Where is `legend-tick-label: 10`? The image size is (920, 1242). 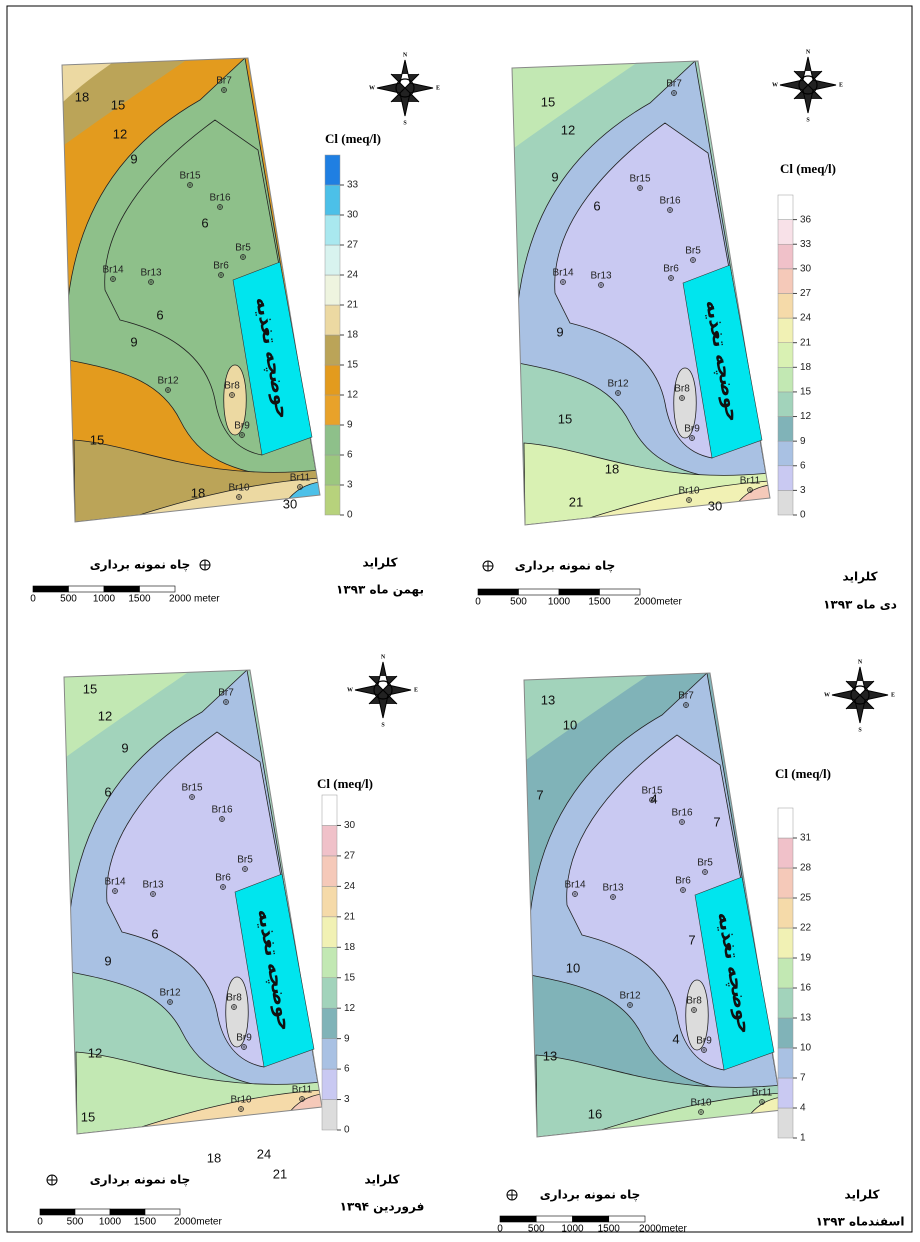
legend-tick-label: 10 is located at coordinates (806, 1048).